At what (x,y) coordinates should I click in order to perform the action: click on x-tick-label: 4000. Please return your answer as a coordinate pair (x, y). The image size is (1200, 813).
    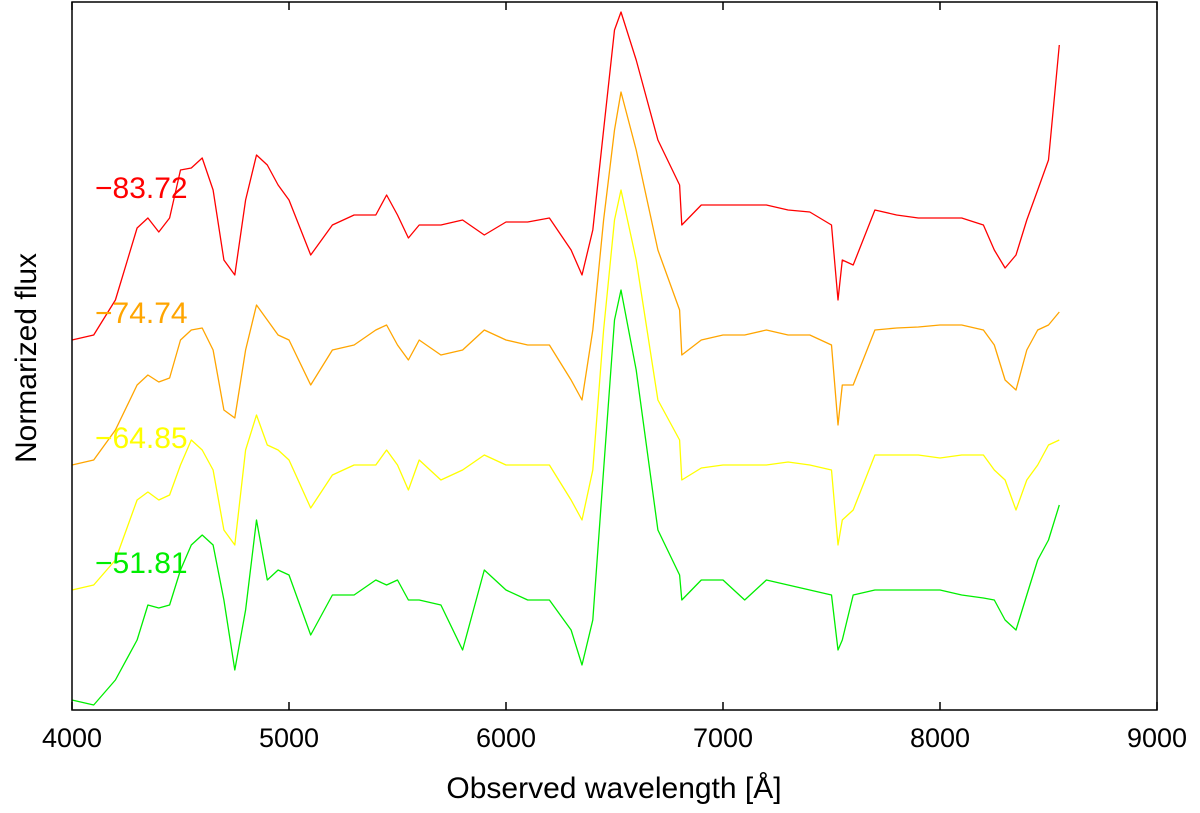
    Looking at the image, I should click on (72, 738).